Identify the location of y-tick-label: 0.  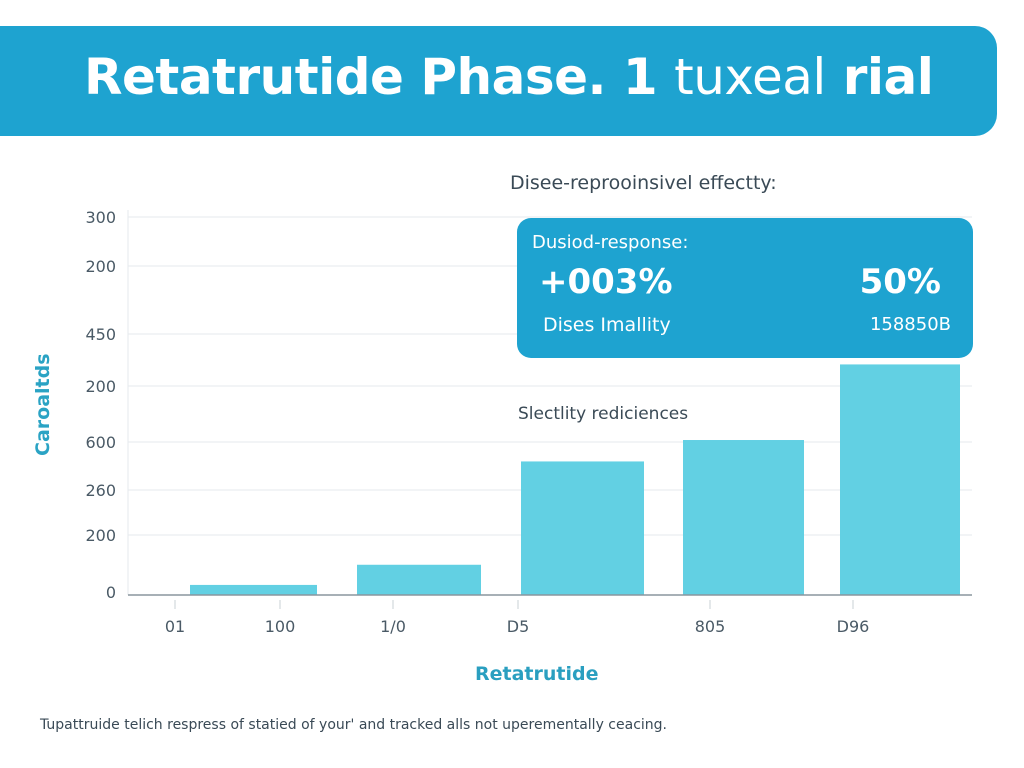
(111, 592).